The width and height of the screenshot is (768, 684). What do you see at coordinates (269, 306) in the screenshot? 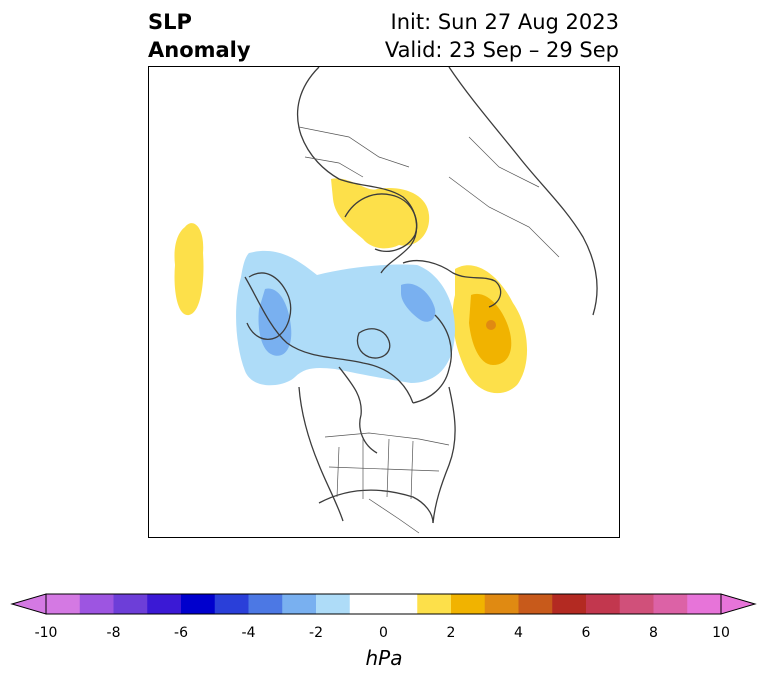
I see `coastline-greenland` at bounding box center [269, 306].